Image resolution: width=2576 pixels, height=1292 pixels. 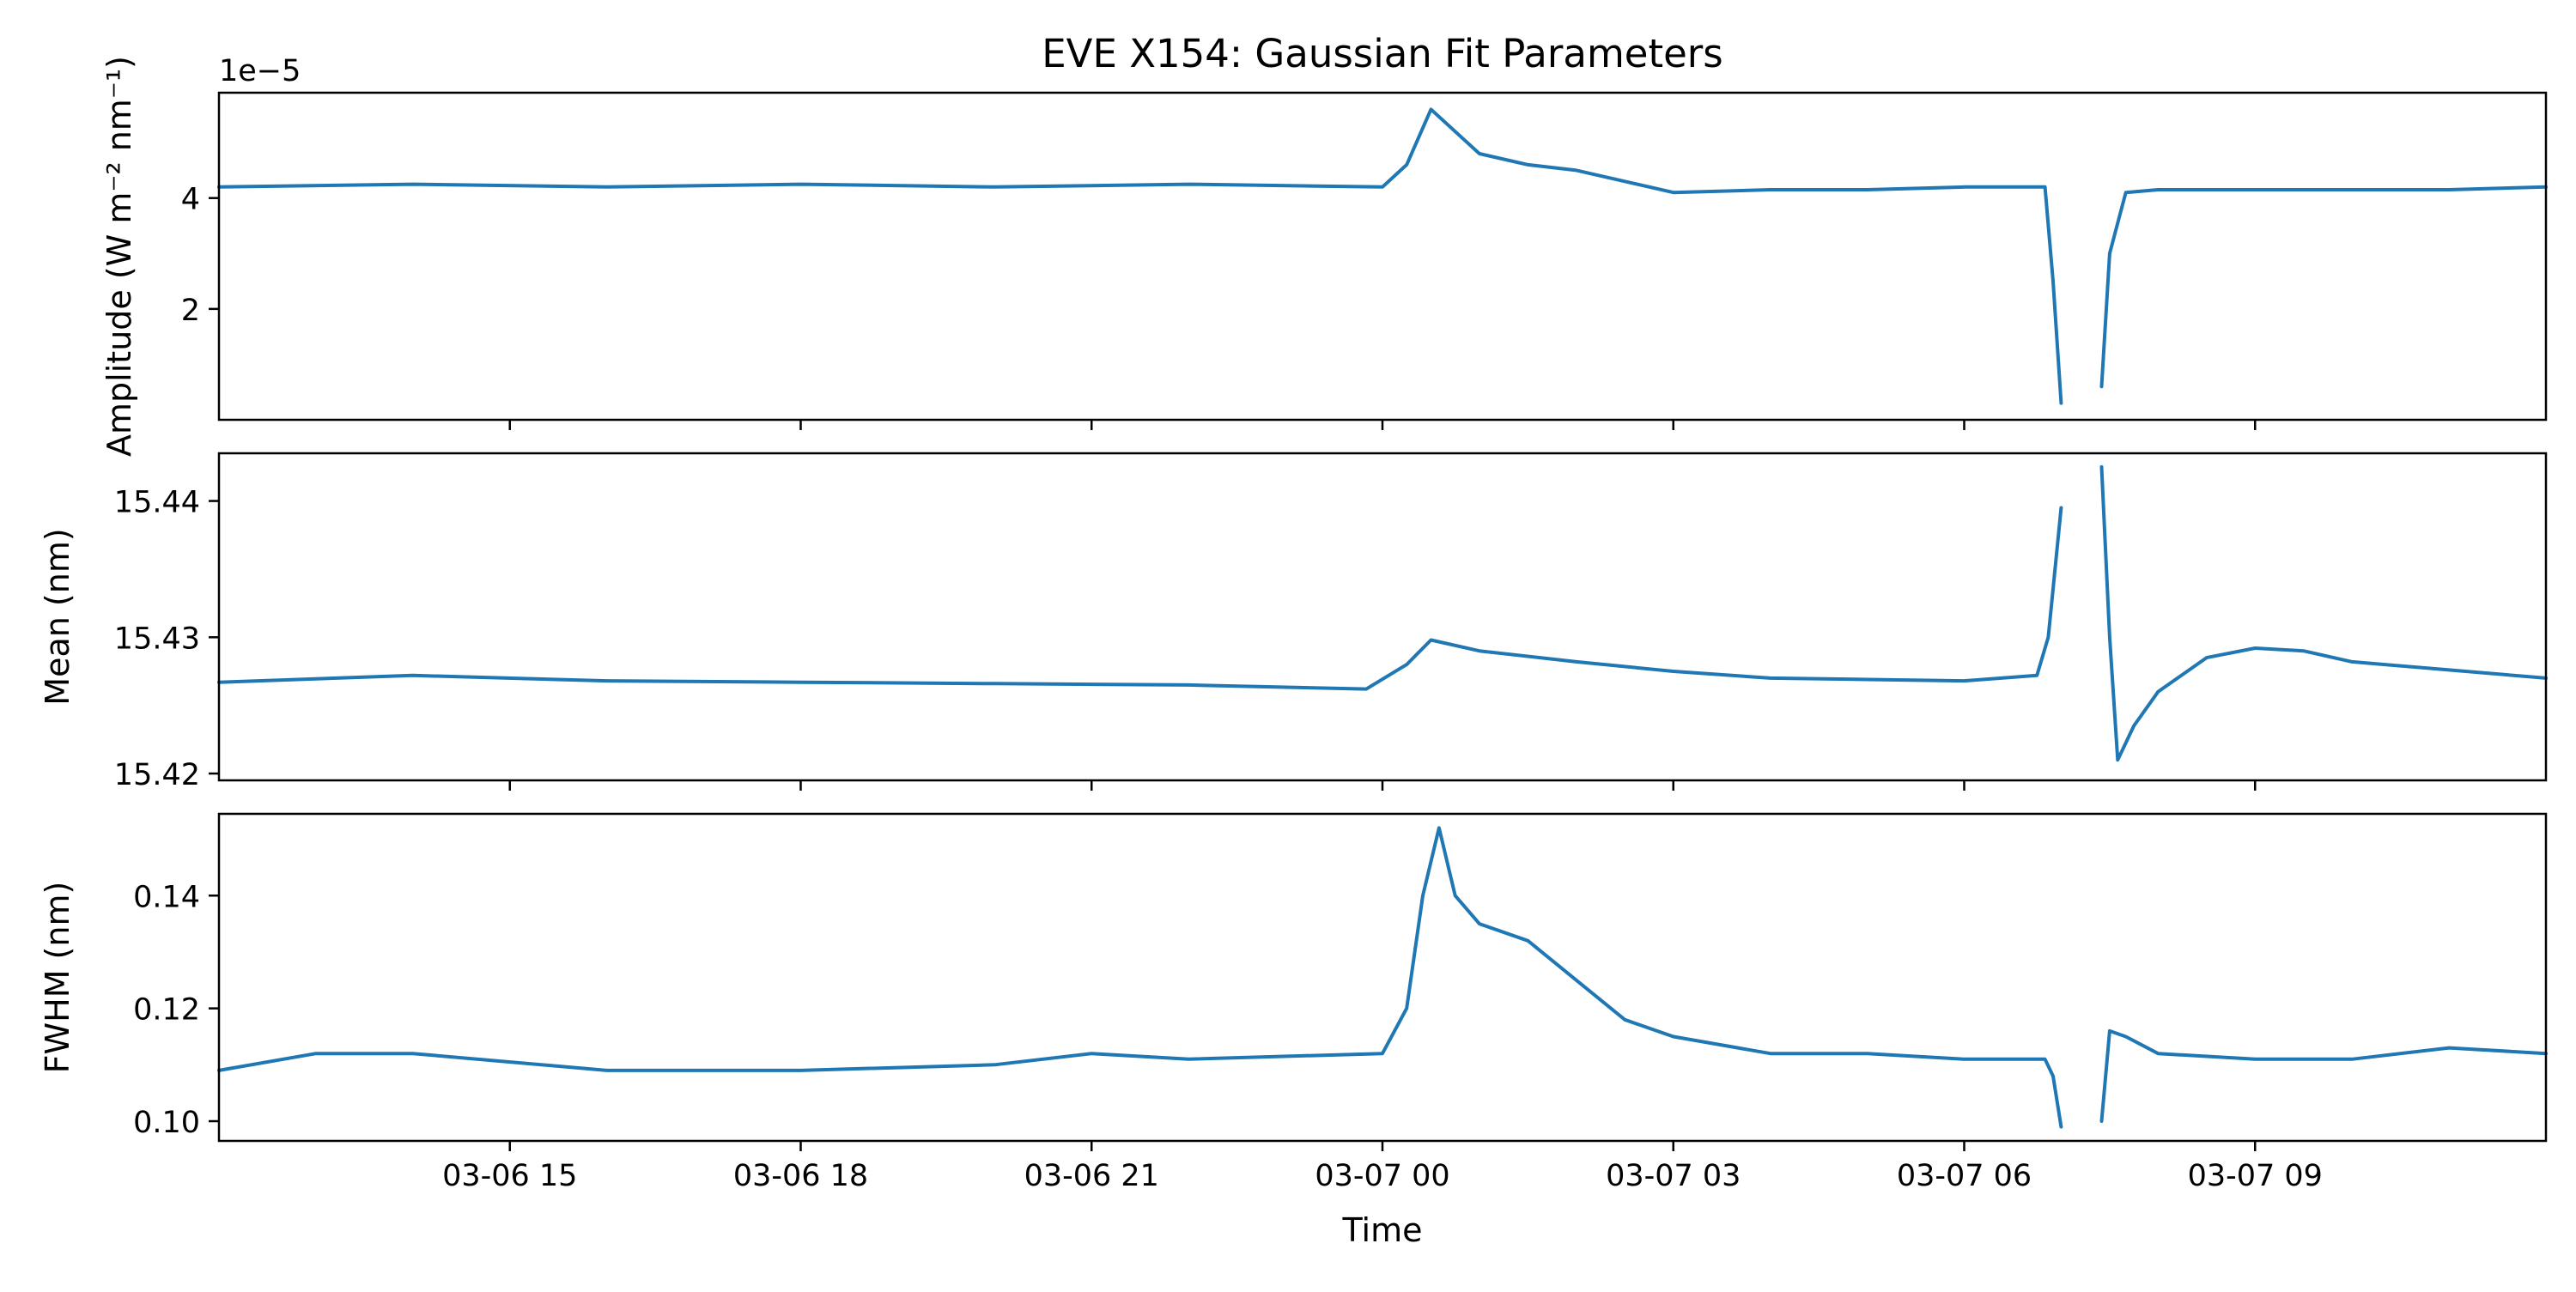 I want to click on x-tick-label: 03-07 03, so click(x=1674, y=1176).